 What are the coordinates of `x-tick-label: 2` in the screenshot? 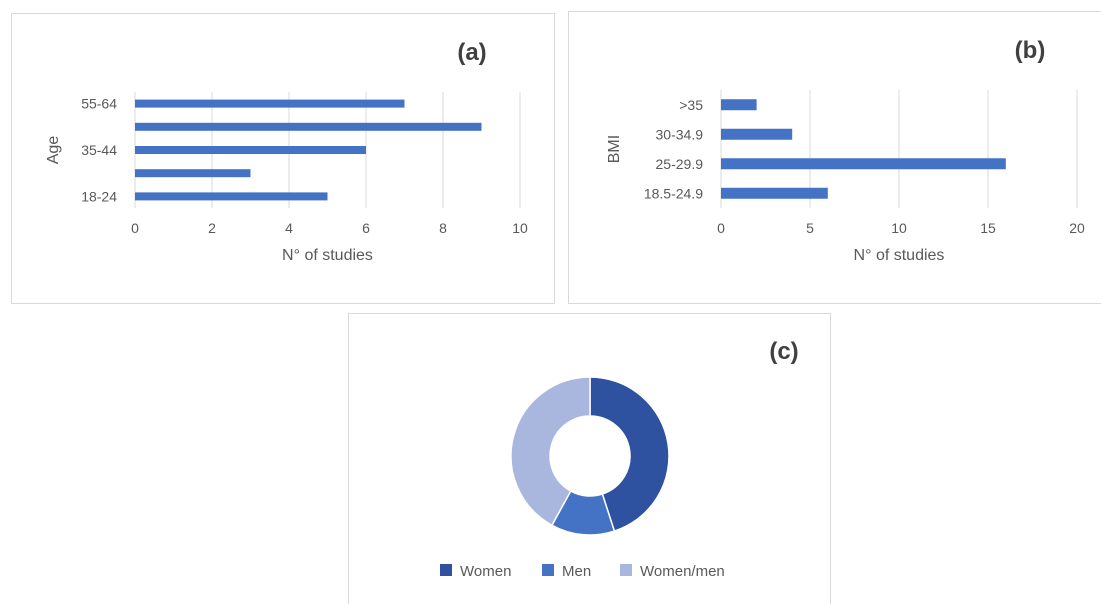 It's located at (212, 228).